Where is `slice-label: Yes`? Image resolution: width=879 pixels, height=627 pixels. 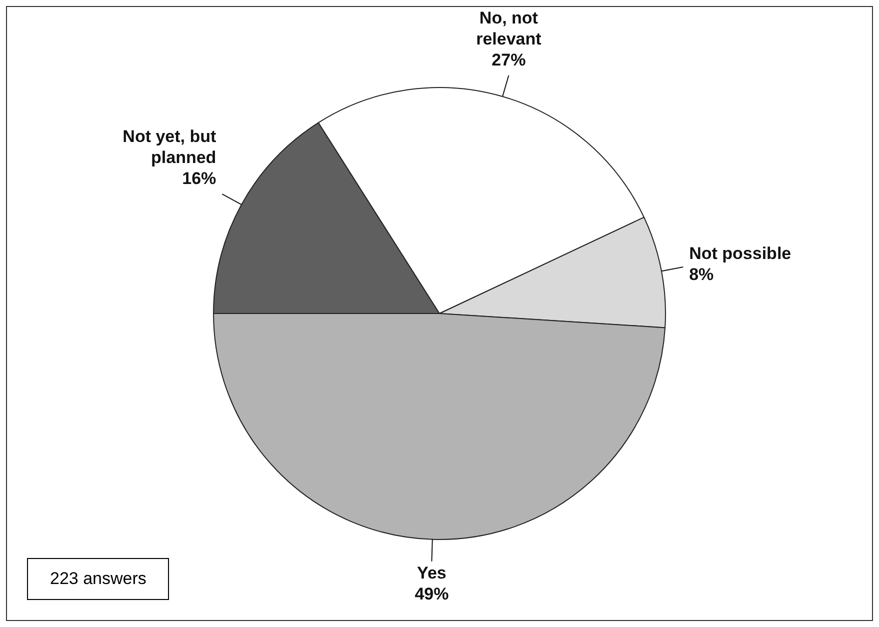
slice-label: Yes is located at coordinates (431, 573).